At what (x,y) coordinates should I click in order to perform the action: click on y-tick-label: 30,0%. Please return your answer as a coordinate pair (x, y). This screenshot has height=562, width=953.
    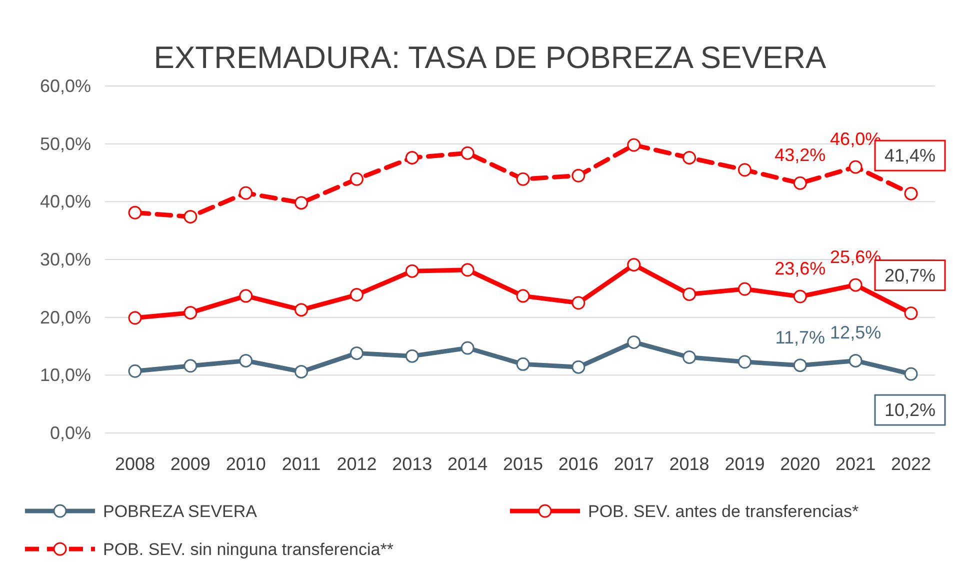
    Looking at the image, I should click on (65, 260).